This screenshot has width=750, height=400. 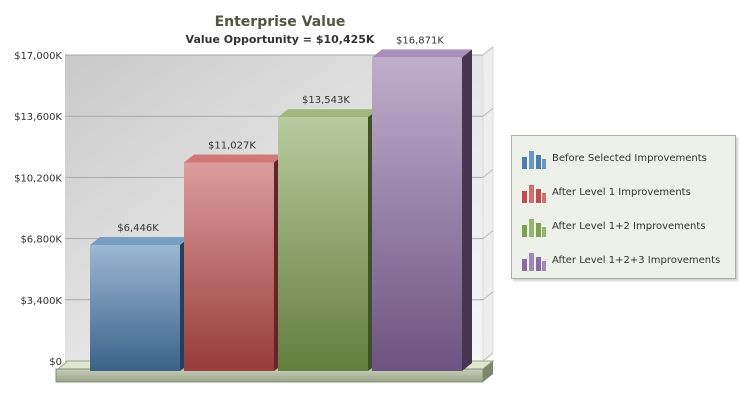 I want to click on data-label: $16,871K, so click(x=420, y=40).